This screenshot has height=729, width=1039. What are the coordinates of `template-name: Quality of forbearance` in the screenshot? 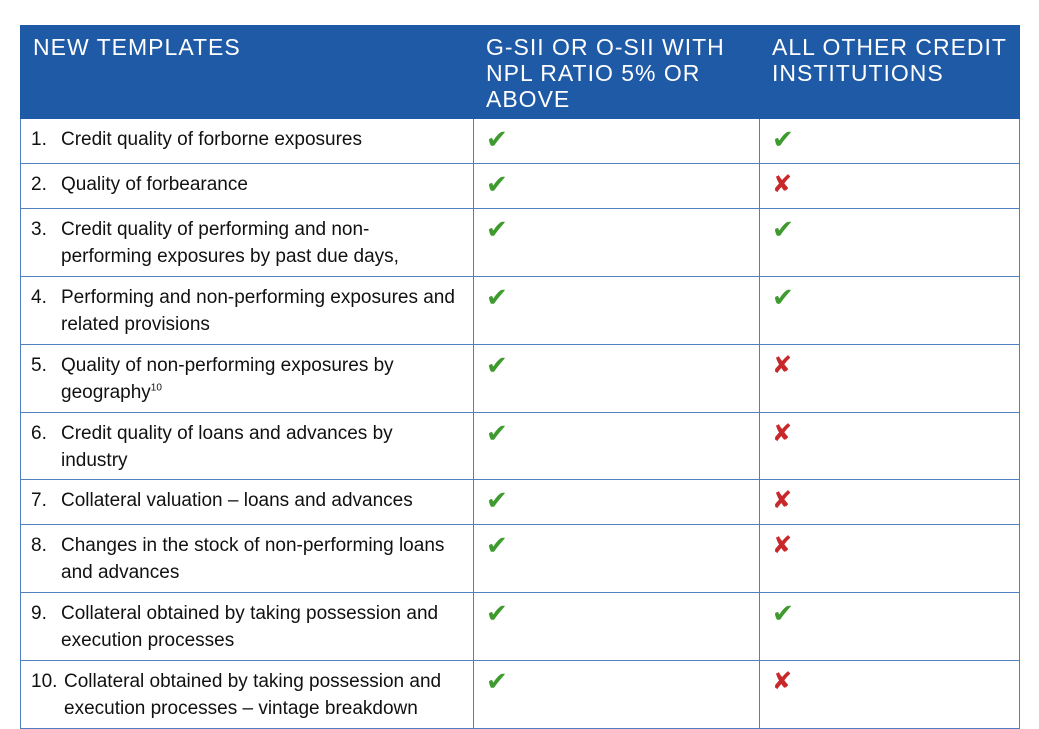 It's located at (154, 184).